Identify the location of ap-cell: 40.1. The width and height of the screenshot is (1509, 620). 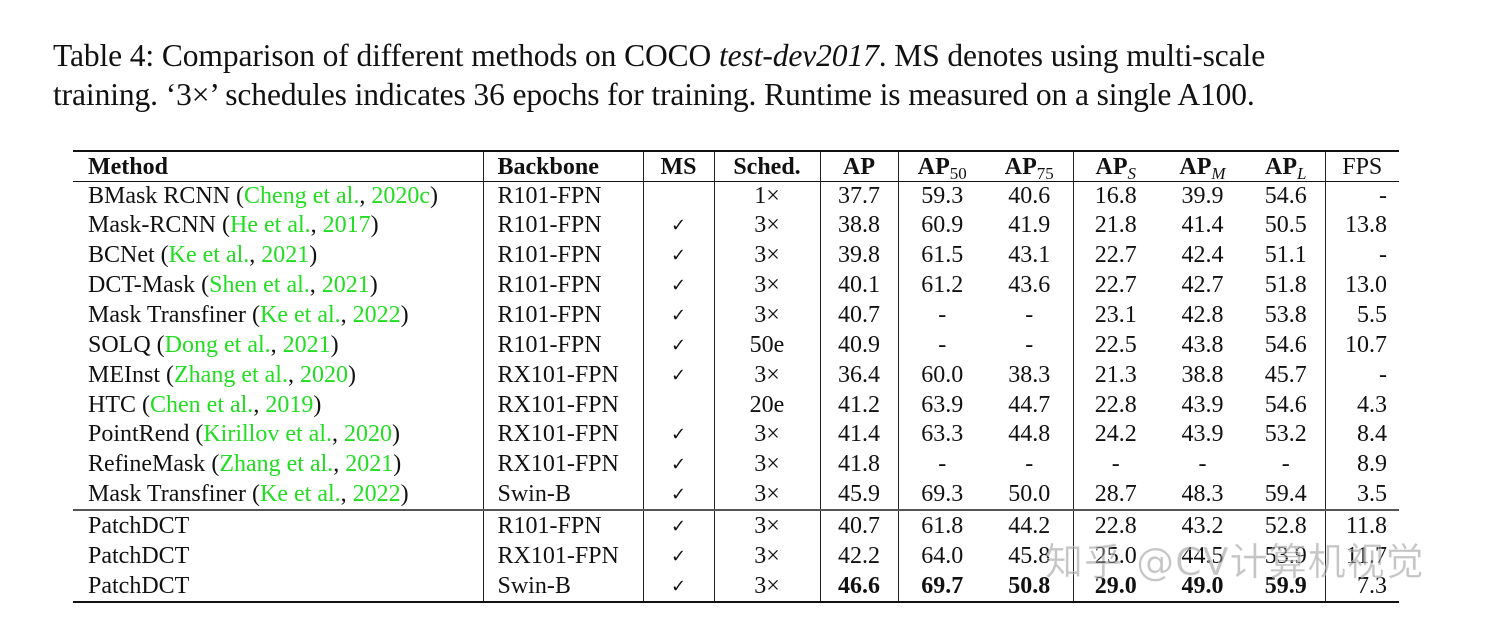
(858, 285).